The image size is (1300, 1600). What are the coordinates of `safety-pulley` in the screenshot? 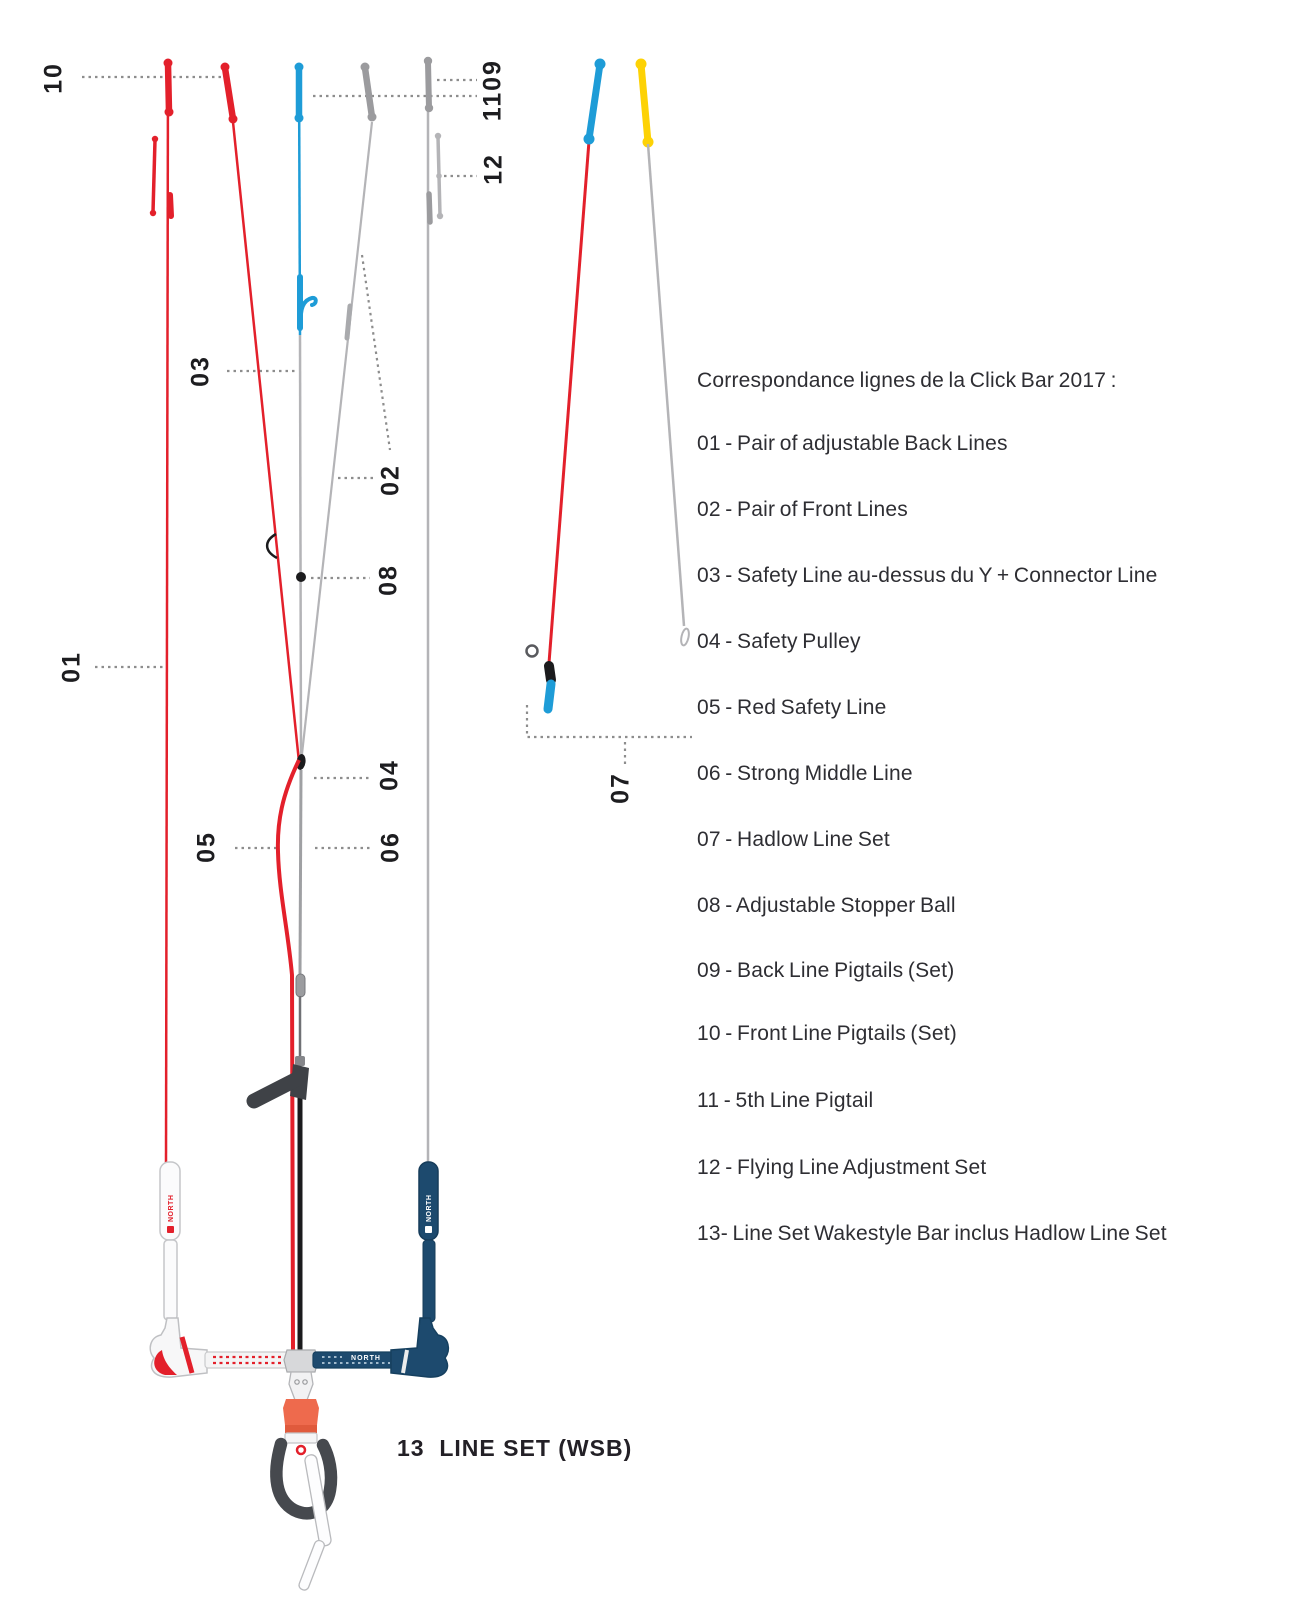 It's located at (301, 762).